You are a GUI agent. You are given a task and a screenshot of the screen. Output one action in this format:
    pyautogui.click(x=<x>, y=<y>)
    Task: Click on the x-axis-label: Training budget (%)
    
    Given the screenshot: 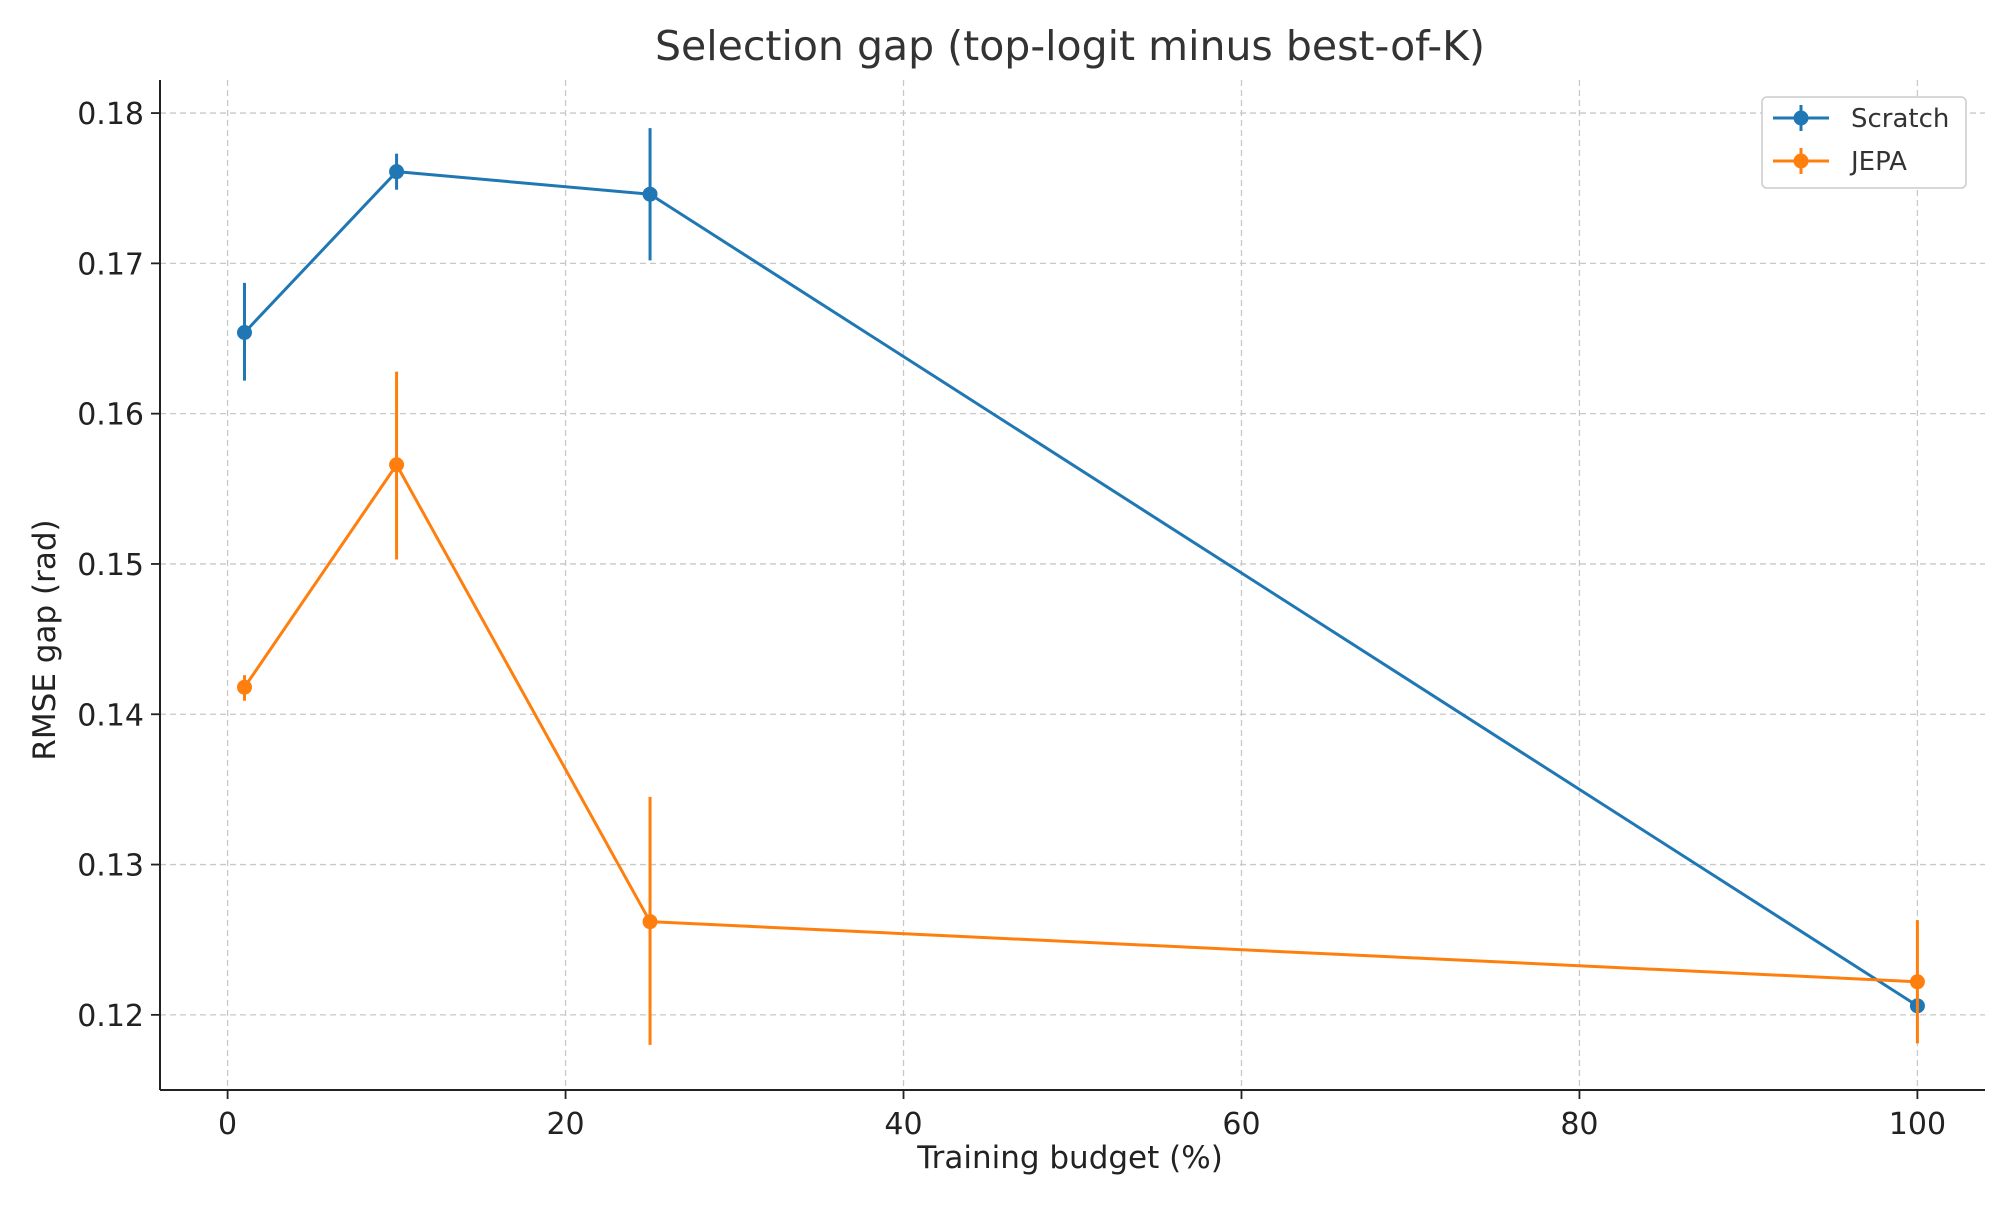 What is the action you would take?
    pyautogui.click(x=1069, y=1158)
    